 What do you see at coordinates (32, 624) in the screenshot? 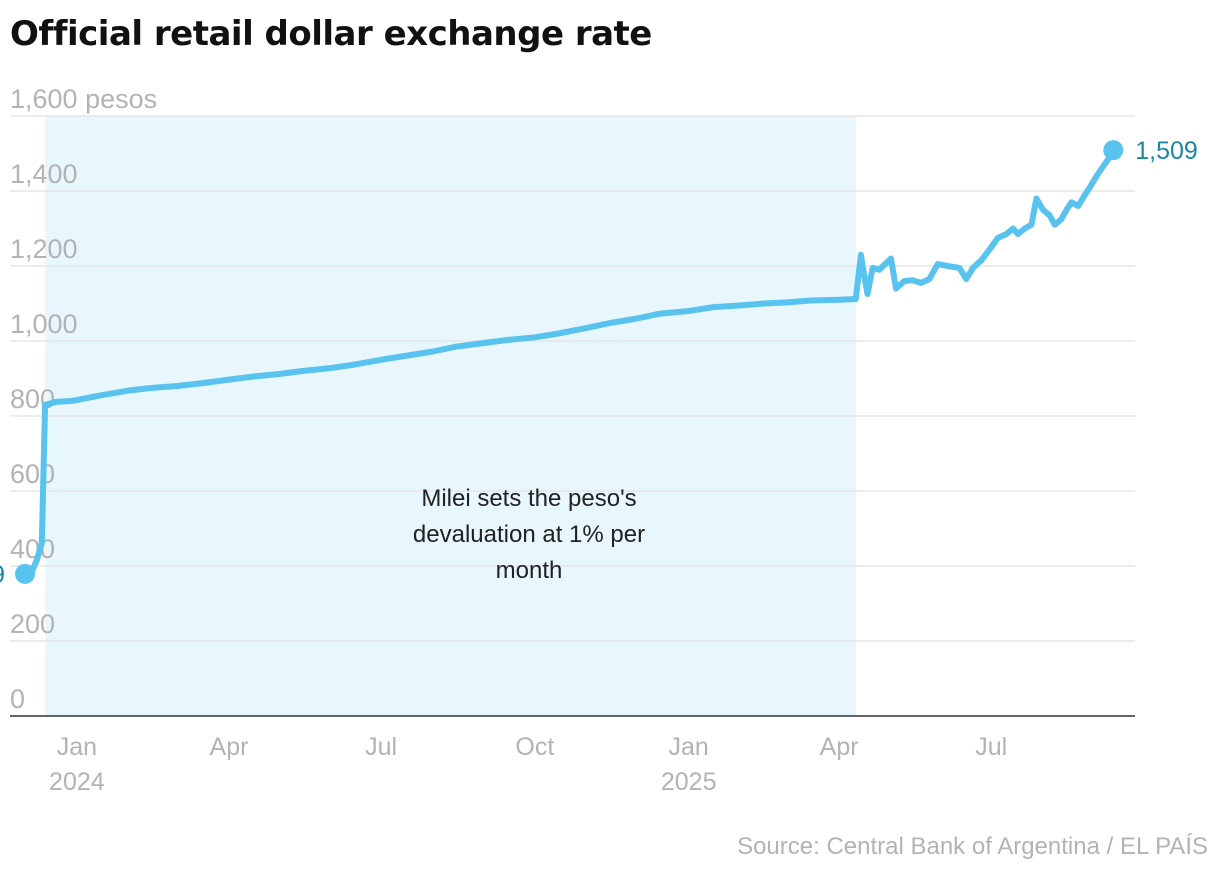
I see `y-tick-label: 200` at bounding box center [32, 624].